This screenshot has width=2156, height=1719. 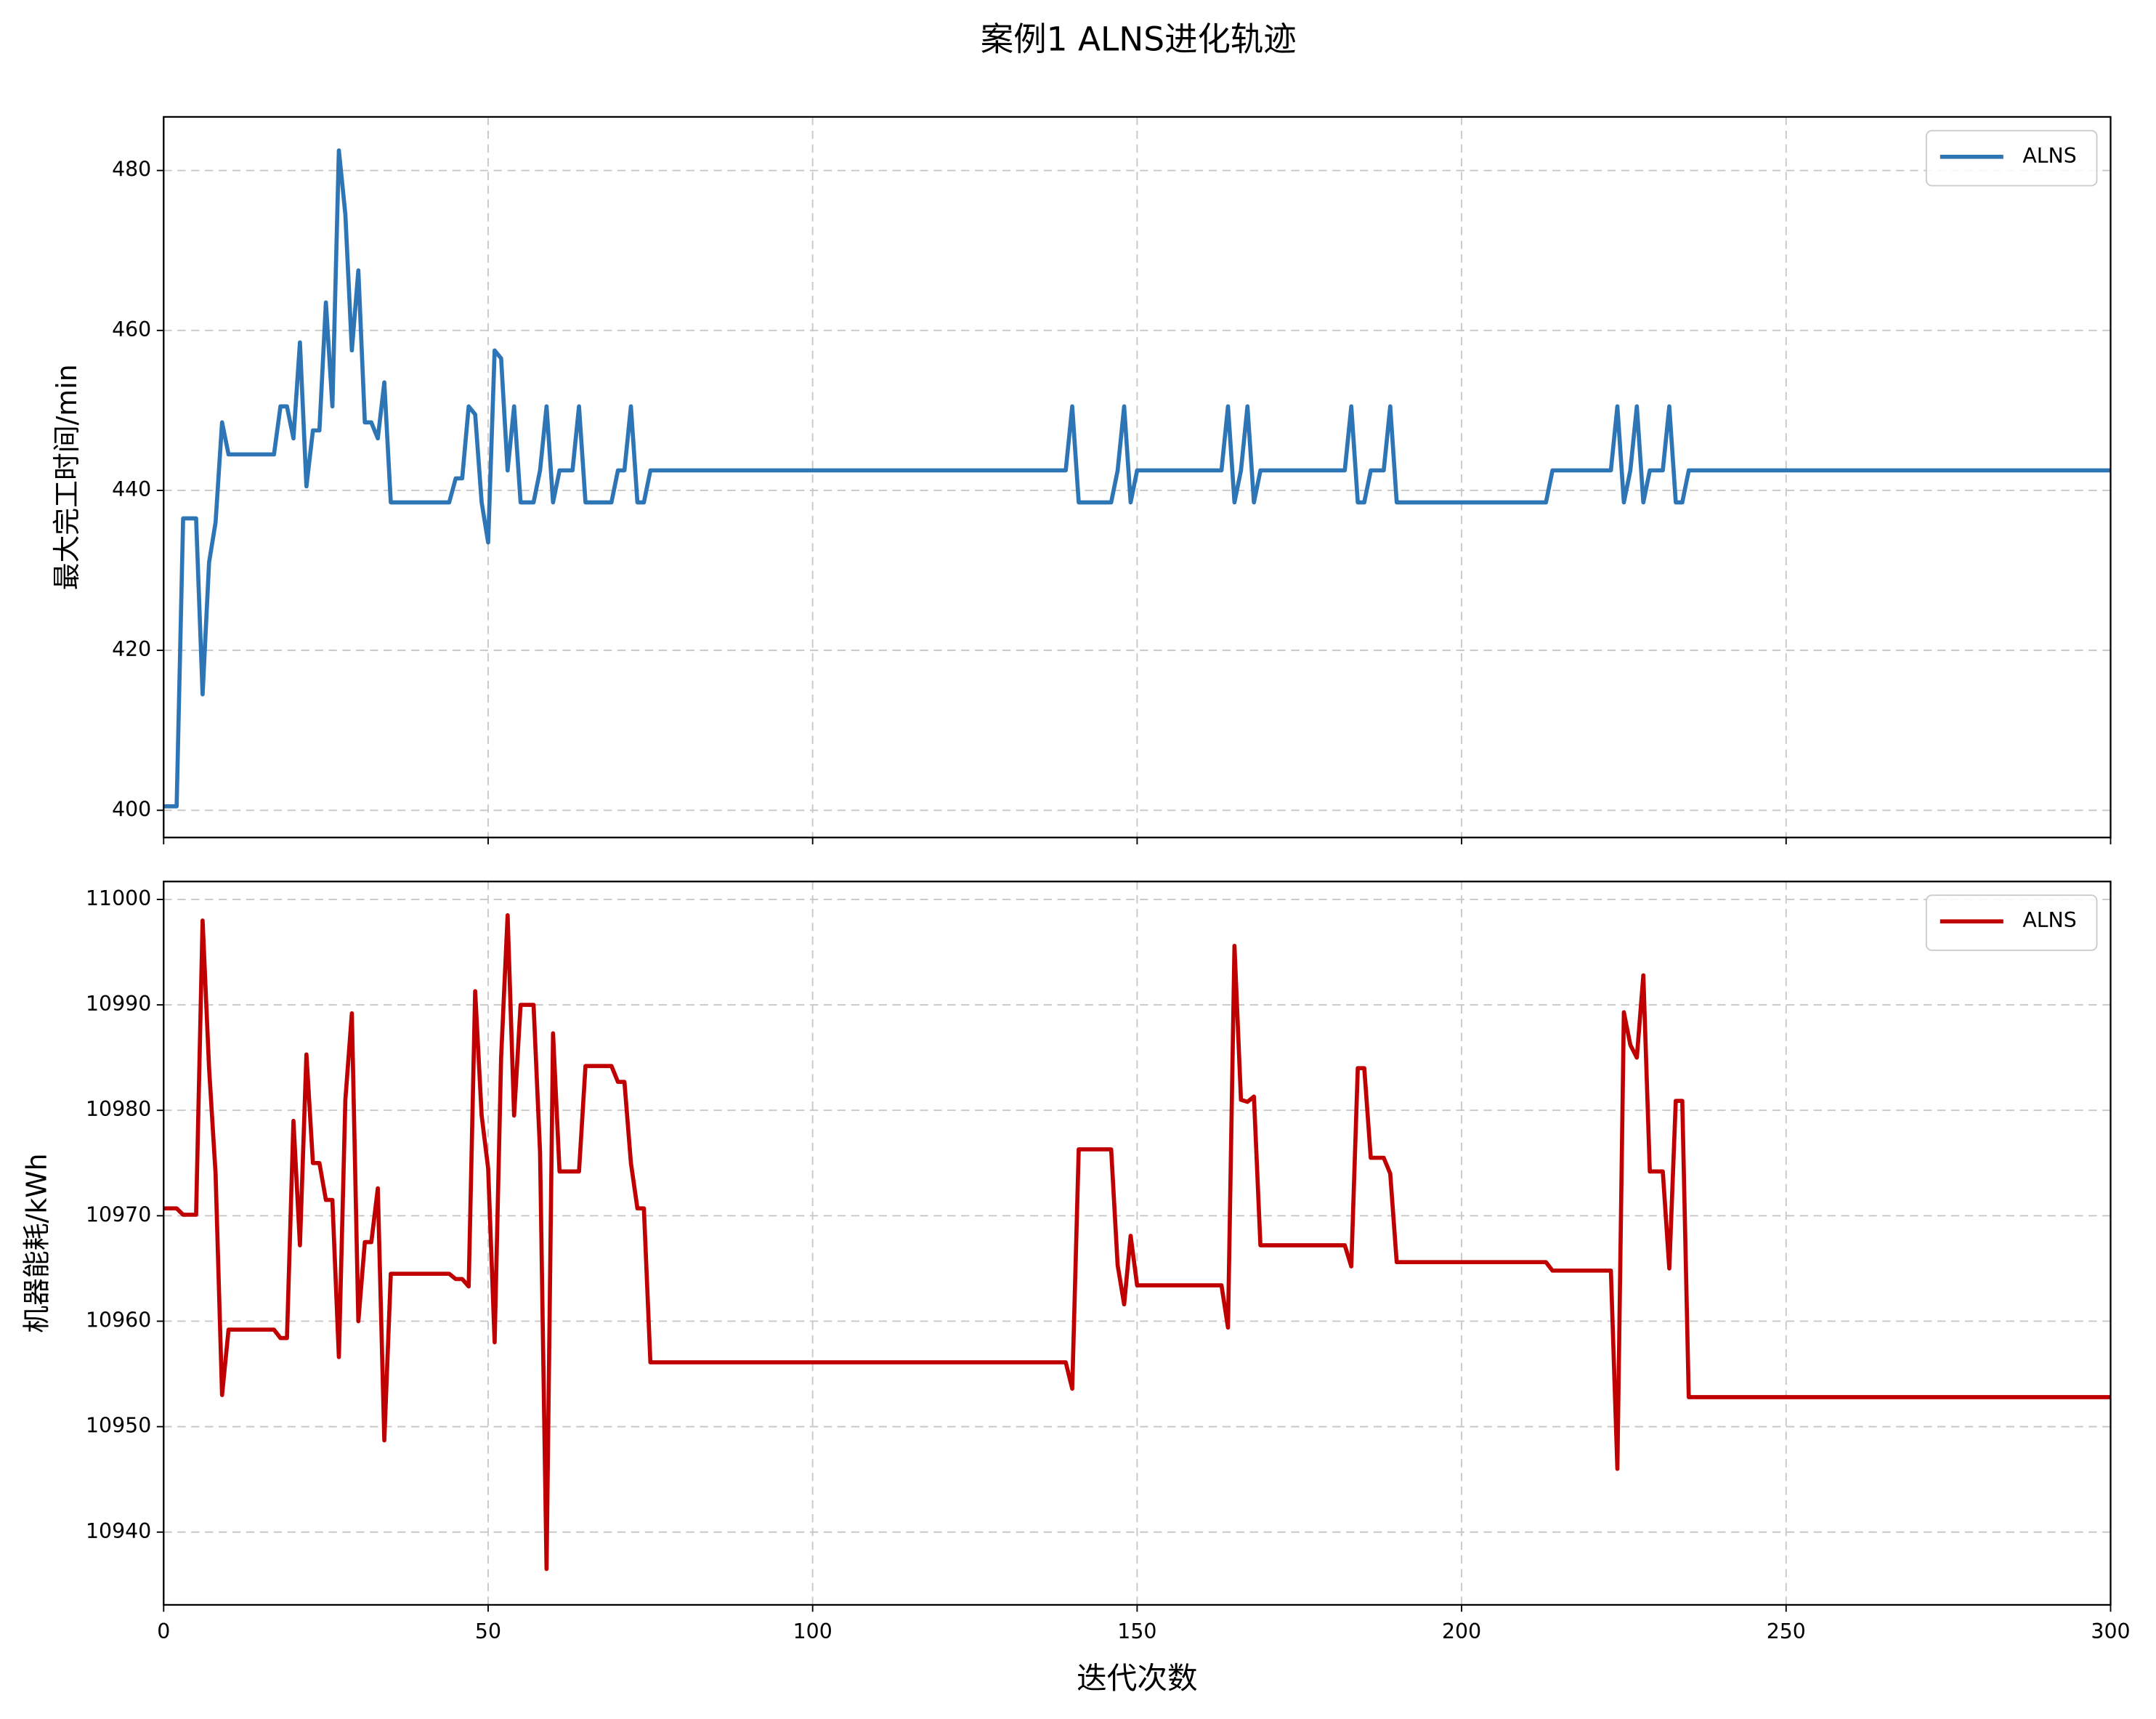 What do you see at coordinates (67, 477) in the screenshot?
I see `y-axis-label: 最大完工时间/min` at bounding box center [67, 477].